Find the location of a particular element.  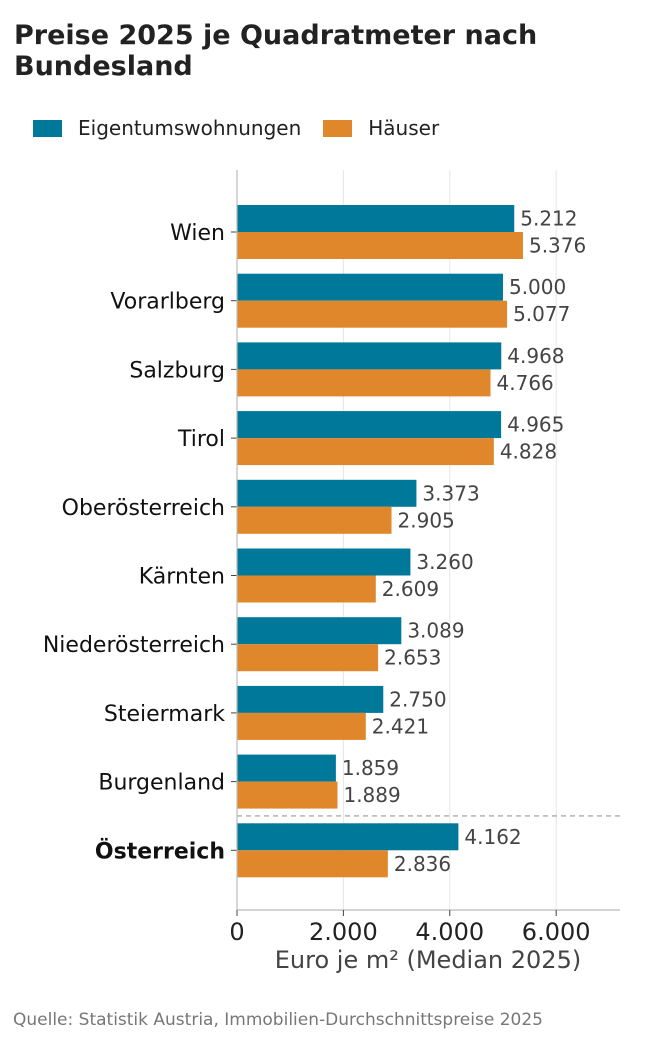

value-label-0-2: 4.968 is located at coordinates (535, 356).